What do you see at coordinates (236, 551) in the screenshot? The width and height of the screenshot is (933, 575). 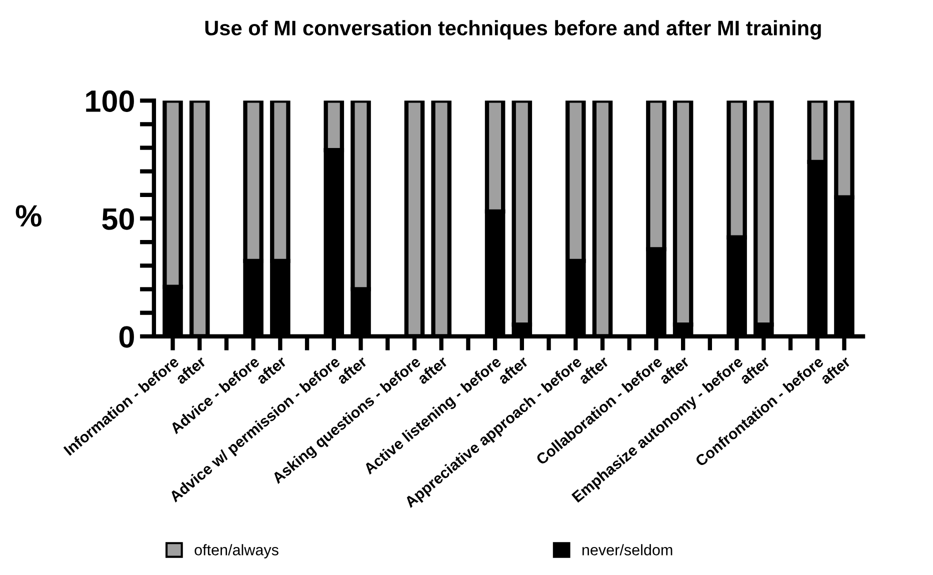 I see `legend-label: often/always` at bounding box center [236, 551].